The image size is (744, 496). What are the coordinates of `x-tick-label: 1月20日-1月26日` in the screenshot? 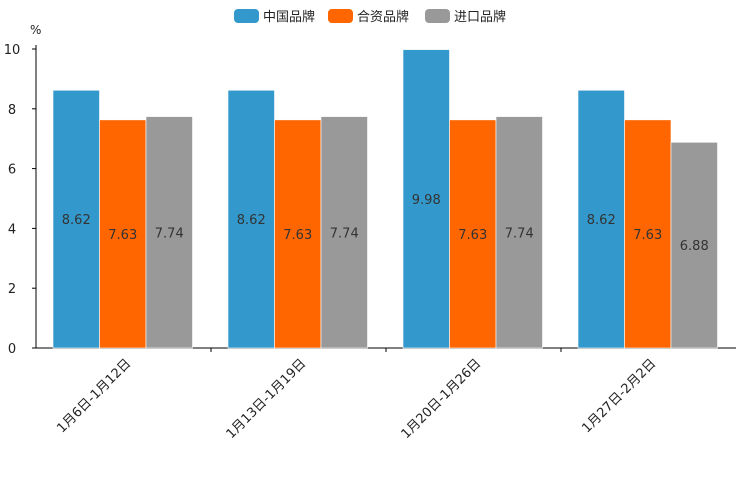 It's located at (442, 399).